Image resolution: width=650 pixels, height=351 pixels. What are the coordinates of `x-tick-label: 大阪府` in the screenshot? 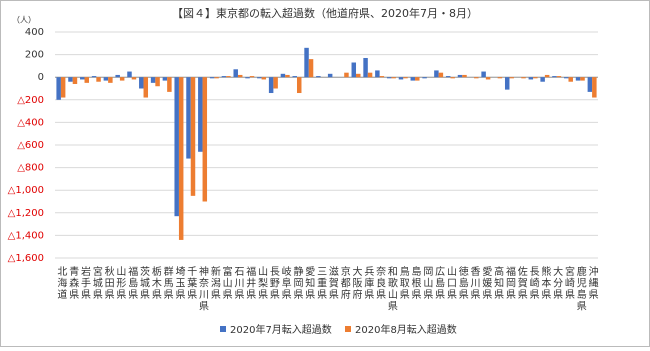 It's located at (356, 283).